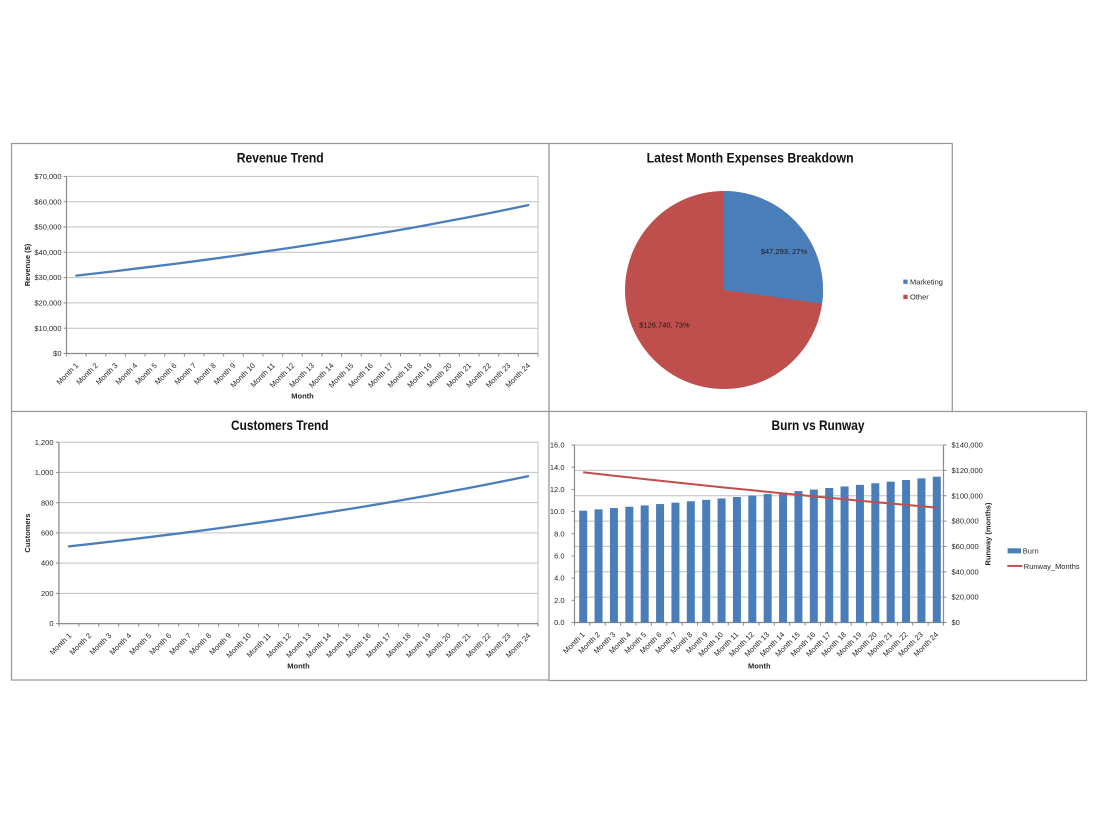  What do you see at coordinates (919, 297) in the screenshot?
I see `svg-text: Other` at bounding box center [919, 297].